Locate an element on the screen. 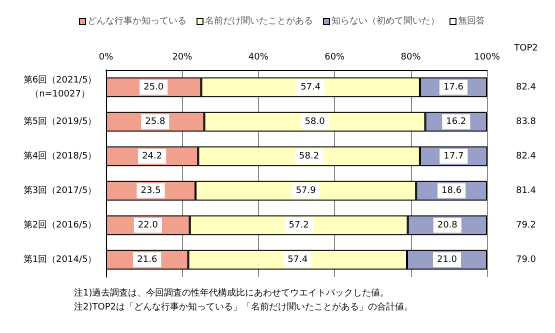  data-label: 25.0 is located at coordinates (154, 87).